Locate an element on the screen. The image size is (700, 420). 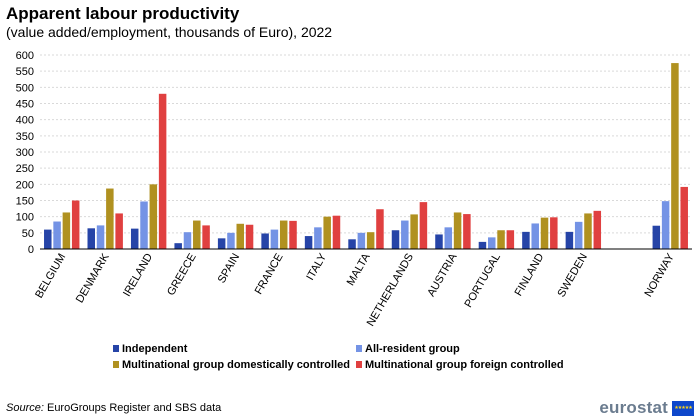
legend-label: Multinational group foreign controlled is located at coordinates (464, 365).